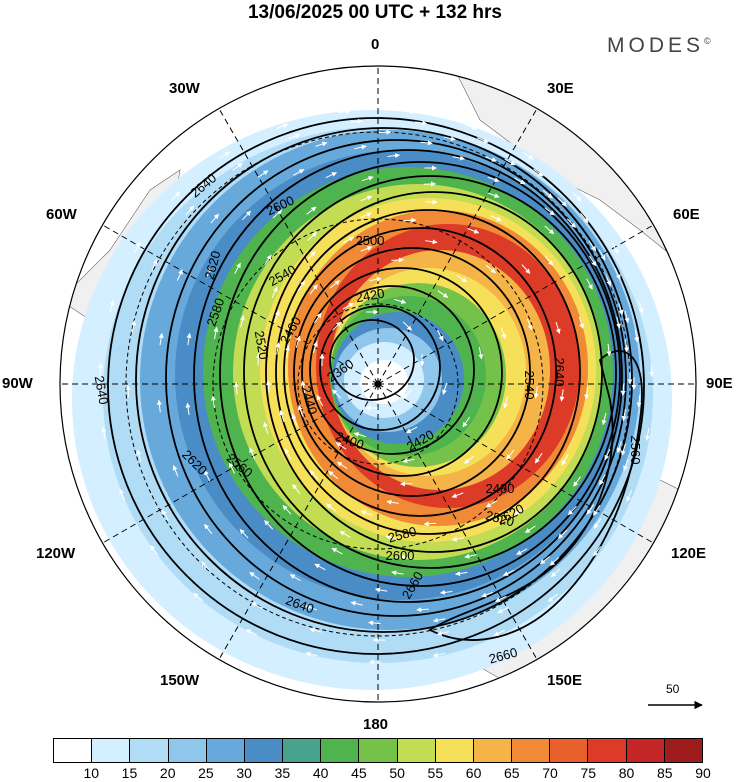 The height and width of the screenshot is (782, 750). What do you see at coordinates (626, 773) in the screenshot?
I see `colorbar-tick-label: 80` at bounding box center [626, 773].